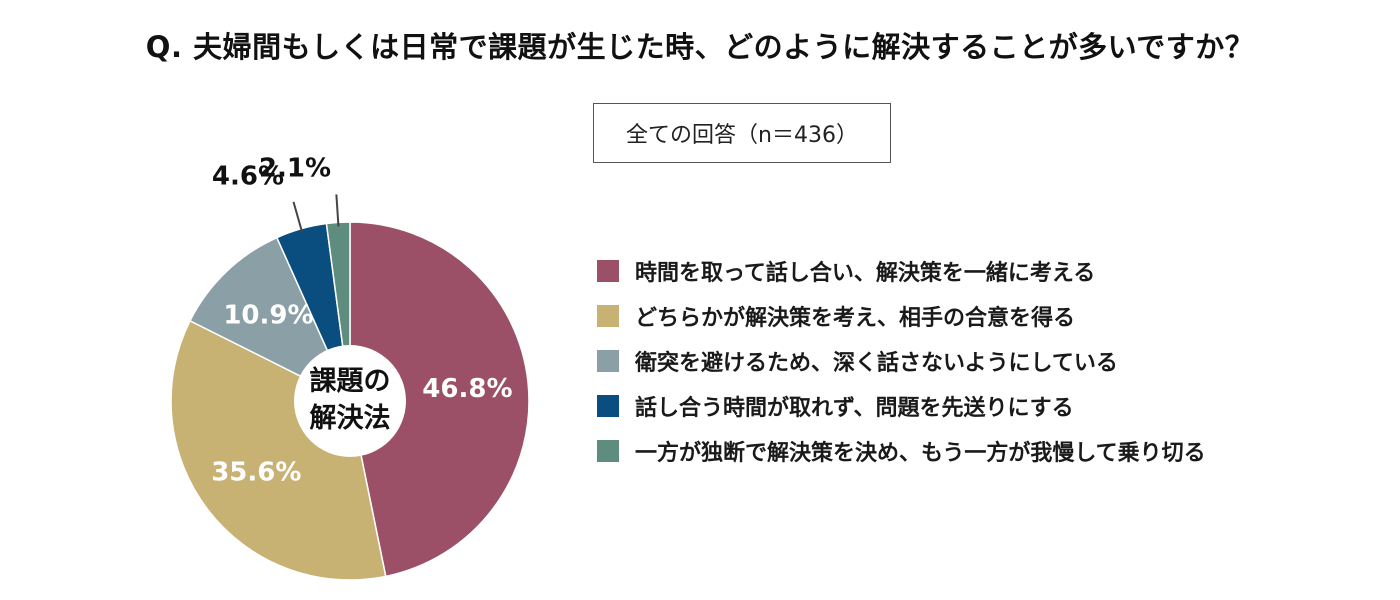 The image size is (1400, 600). What do you see at coordinates (865, 273) in the screenshot?
I see `legend-label: 時間を取って話し合い、解決策を一緒に考える` at bounding box center [865, 273].